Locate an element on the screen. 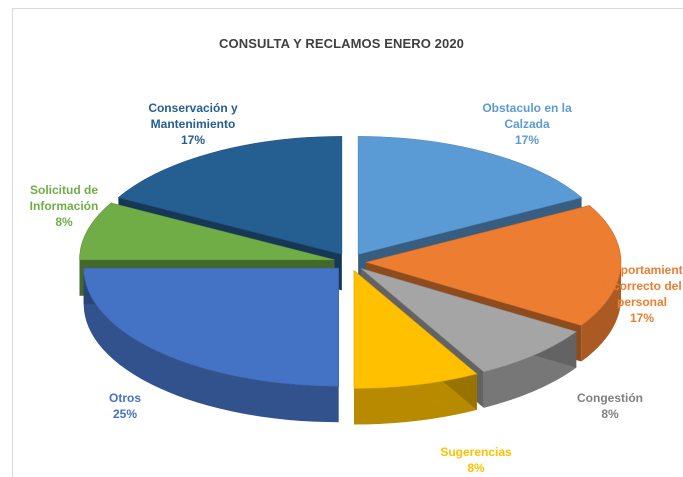  slice-label-name: Comportamiento incorrecto del personal is located at coordinates (638, 286).